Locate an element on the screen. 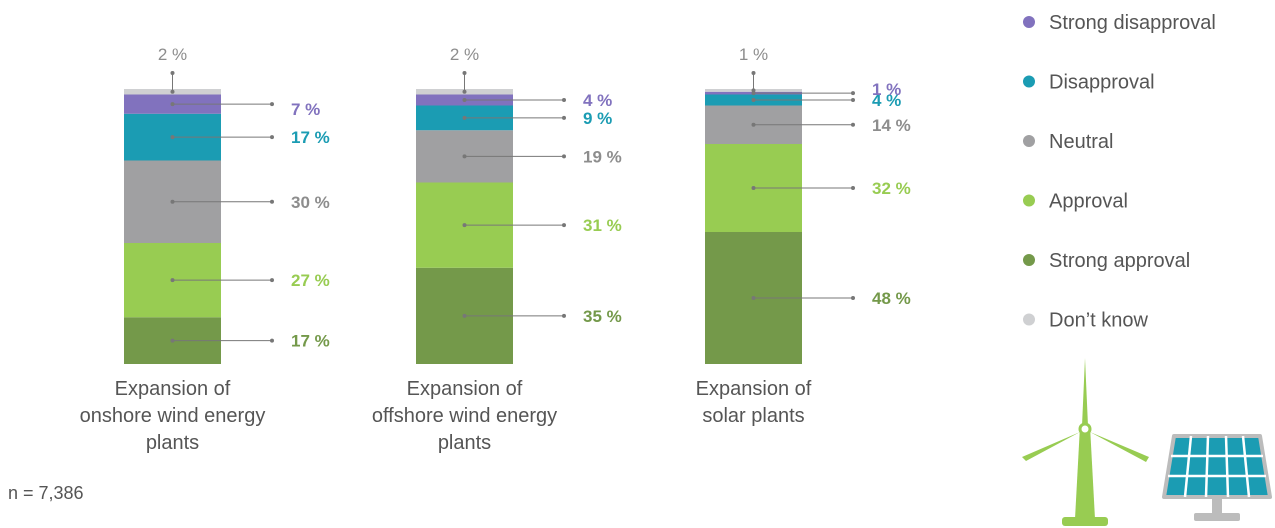 This screenshot has height=528, width=1275. value-label-disapproval-3: 4 % is located at coordinates (886, 100).